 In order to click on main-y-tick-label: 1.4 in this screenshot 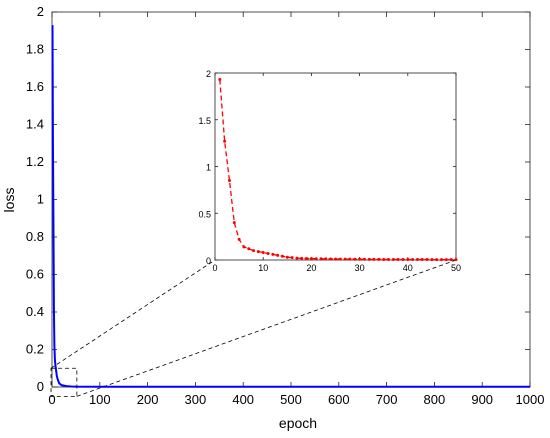, I will do `click(35, 124)`.